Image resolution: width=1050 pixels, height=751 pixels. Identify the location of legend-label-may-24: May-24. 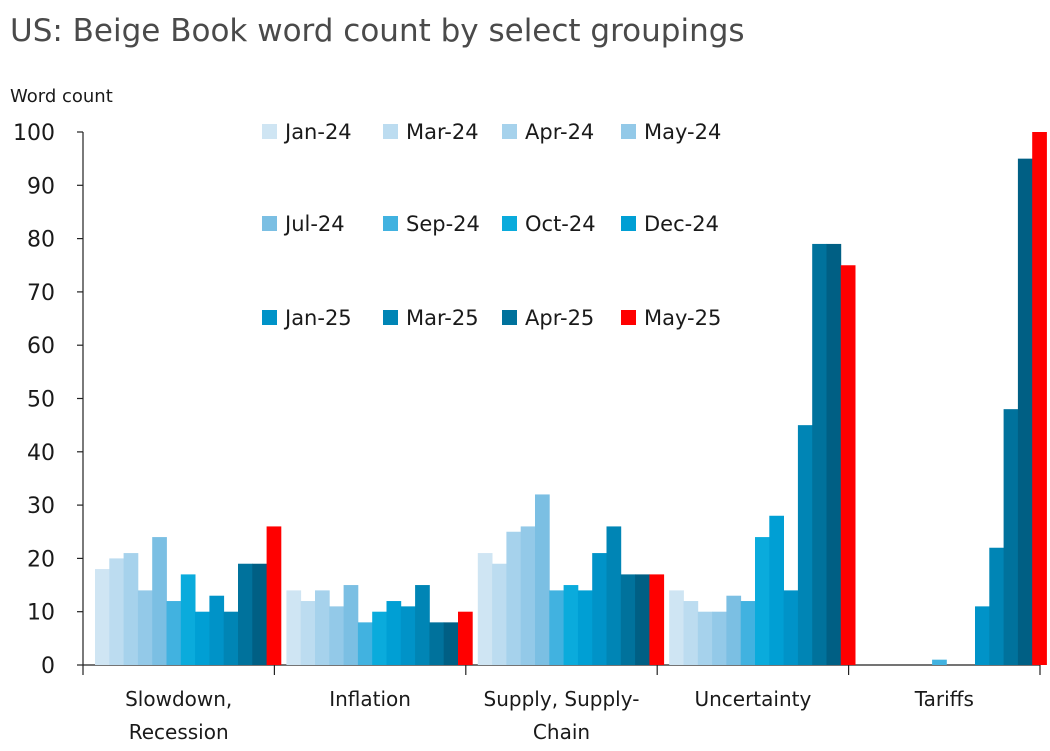
(682, 132).